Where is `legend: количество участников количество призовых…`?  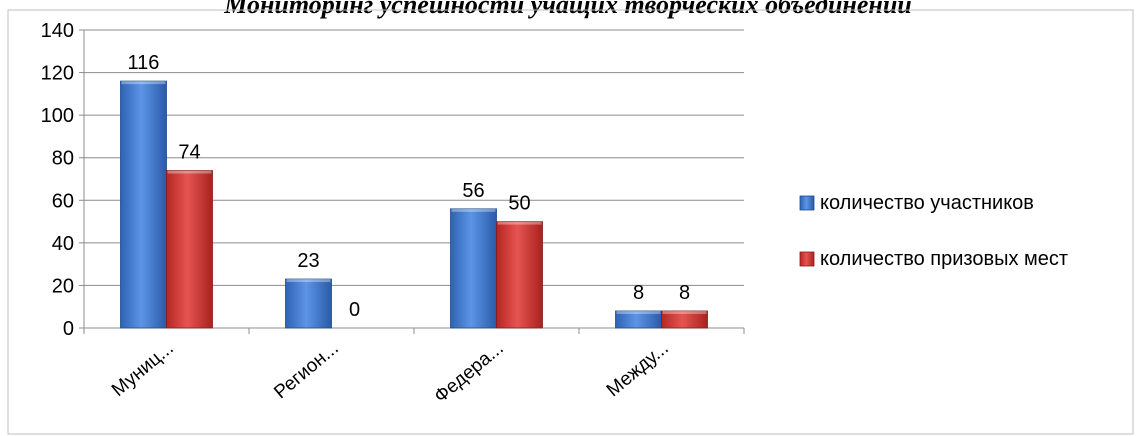
legend: количество участников количество призовых… is located at coordinates (933, 231).